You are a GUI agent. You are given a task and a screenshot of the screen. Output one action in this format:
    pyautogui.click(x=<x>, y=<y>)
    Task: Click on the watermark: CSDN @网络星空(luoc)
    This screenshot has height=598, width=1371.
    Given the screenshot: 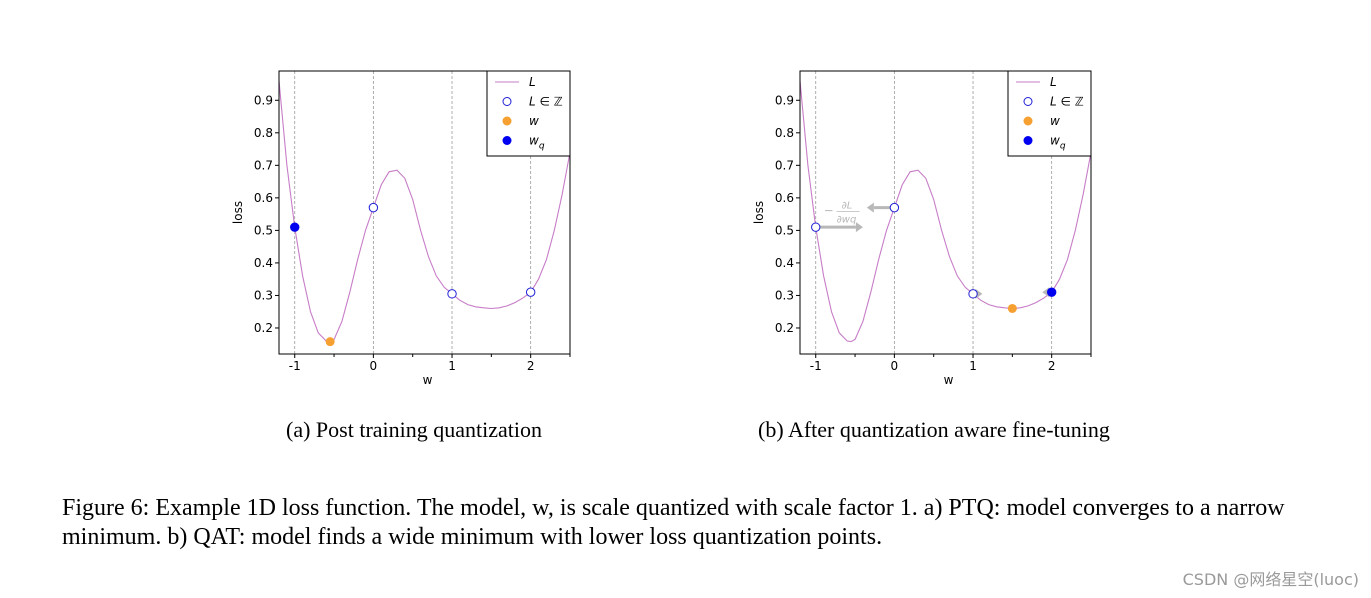 What is the action you would take?
    pyautogui.click(x=1270, y=579)
    